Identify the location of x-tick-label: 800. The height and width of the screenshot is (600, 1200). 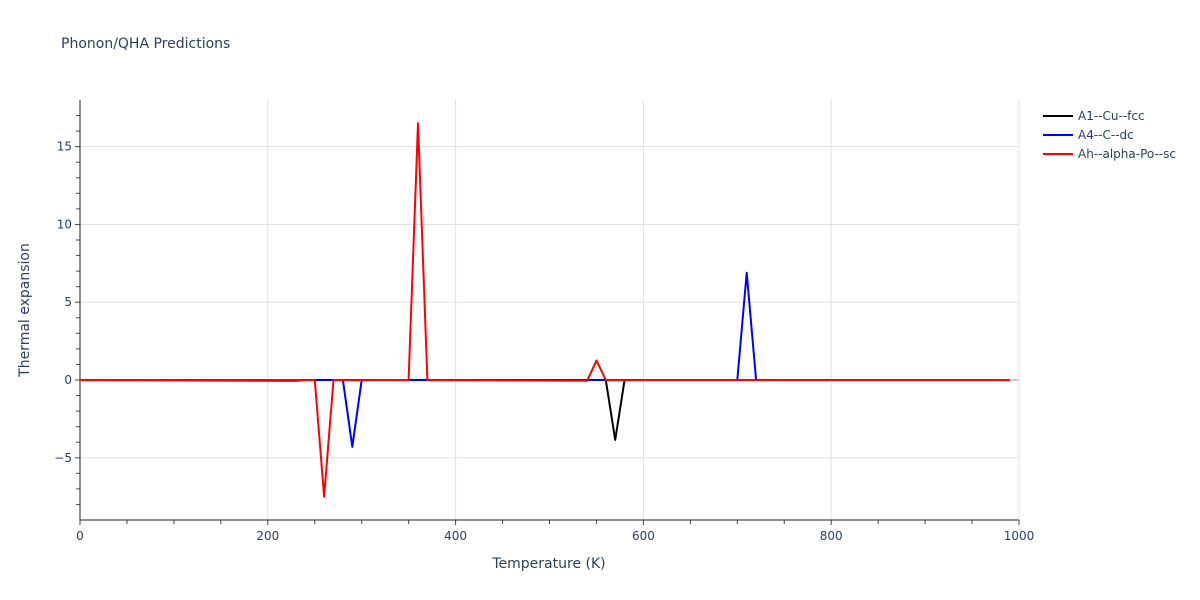
(831, 536).